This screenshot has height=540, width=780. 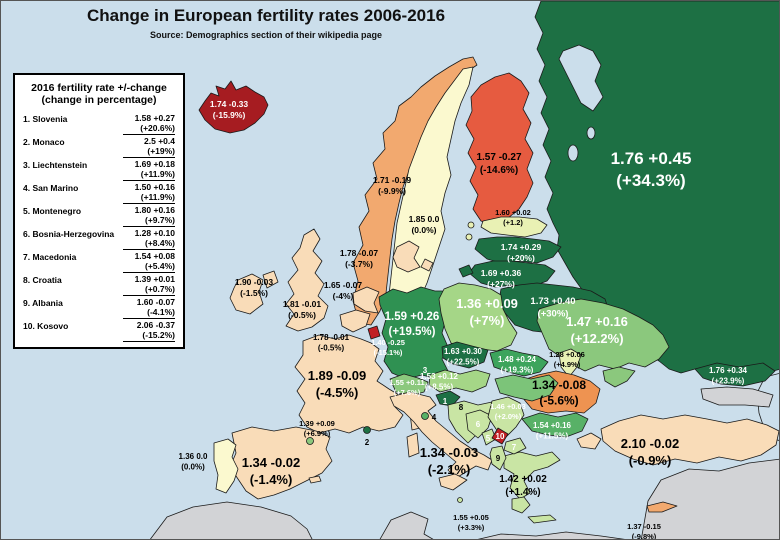 What do you see at coordinates (501, 278) in the screenshot?
I see `value-label-lithuania: 1.69 +0.36 (+27%)` at bounding box center [501, 278].